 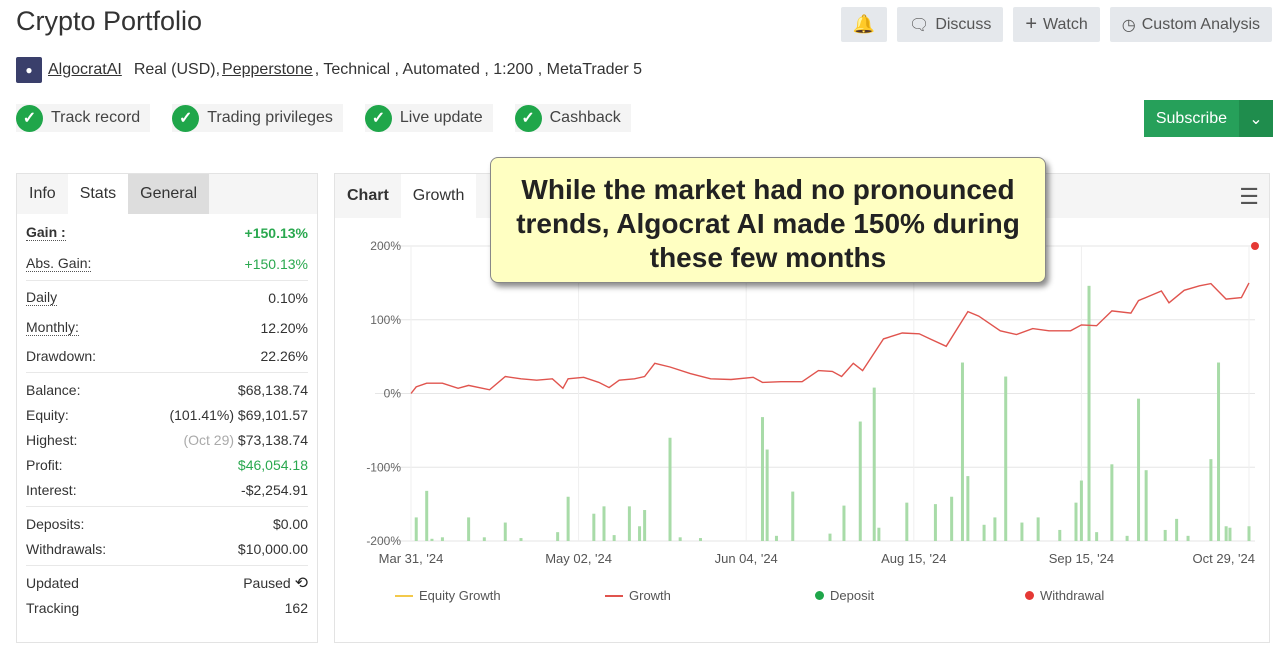 What do you see at coordinates (1130, 595) in the screenshot?
I see `legend-withdrawal: Withdrawal` at bounding box center [1130, 595].